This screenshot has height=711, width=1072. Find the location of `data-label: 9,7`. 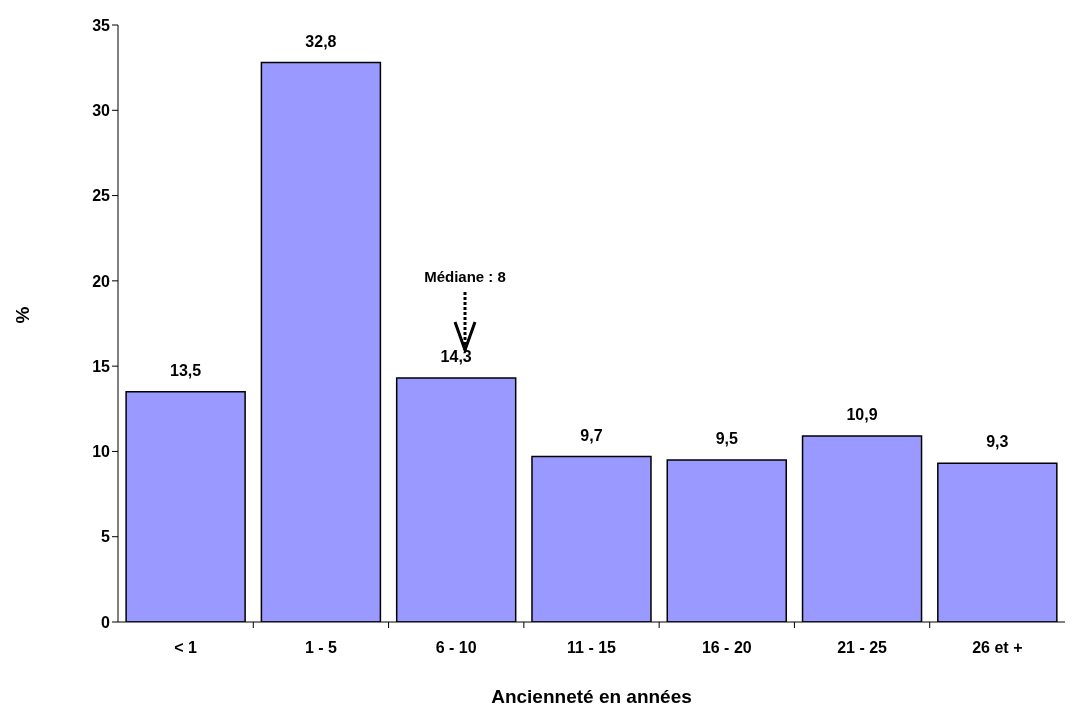

data-label: 9,7 is located at coordinates (591, 435).